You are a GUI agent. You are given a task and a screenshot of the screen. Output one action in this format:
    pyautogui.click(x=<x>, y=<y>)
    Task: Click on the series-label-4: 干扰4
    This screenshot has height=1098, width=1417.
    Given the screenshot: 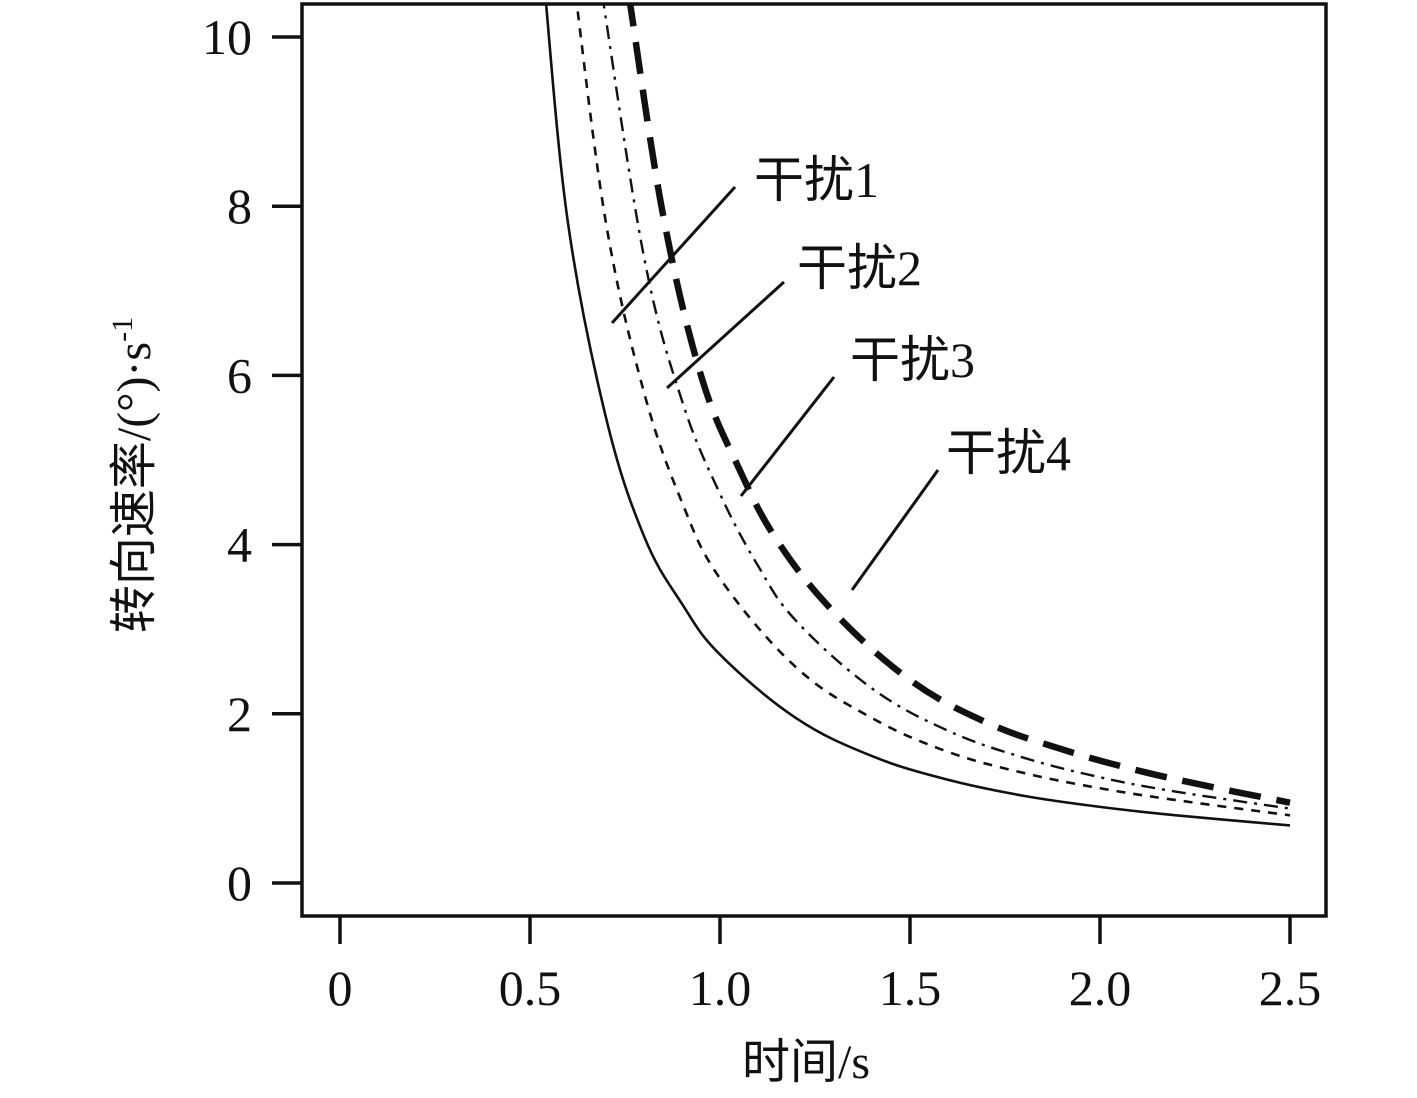 What is the action you would take?
    pyautogui.click(x=1008, y=453)
    